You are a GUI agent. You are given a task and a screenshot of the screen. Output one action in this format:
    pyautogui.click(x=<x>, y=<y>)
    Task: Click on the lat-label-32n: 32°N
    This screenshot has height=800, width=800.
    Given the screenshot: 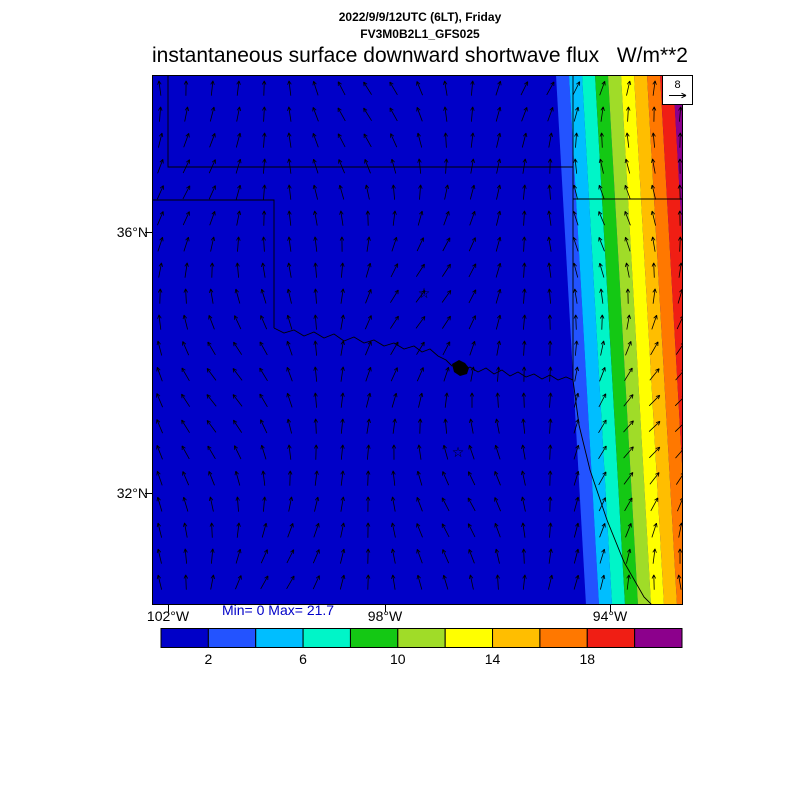 What is the action you would take?
    pyautogui.click(x=132, y=493)
    